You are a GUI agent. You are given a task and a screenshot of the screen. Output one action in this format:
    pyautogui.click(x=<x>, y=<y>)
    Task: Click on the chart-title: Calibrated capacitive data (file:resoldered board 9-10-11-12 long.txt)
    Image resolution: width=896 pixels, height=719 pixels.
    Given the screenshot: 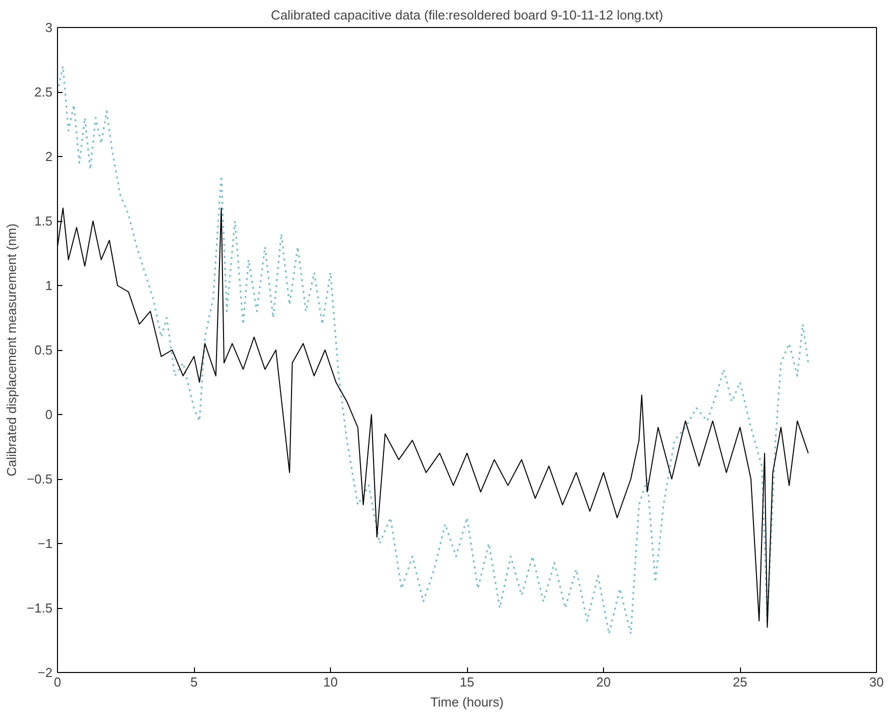 What is the action you would take?
    pyautogui.click(x=467, y=15)
    